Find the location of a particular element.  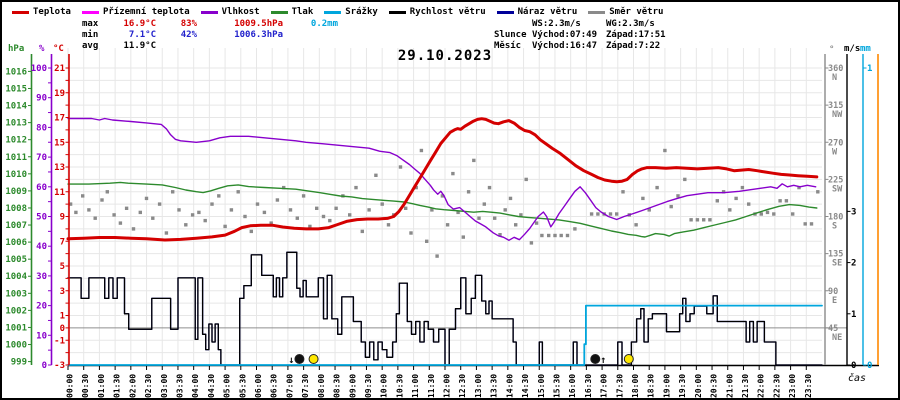

time-tick-label: 10:00 is located at coordinates (384, 386).